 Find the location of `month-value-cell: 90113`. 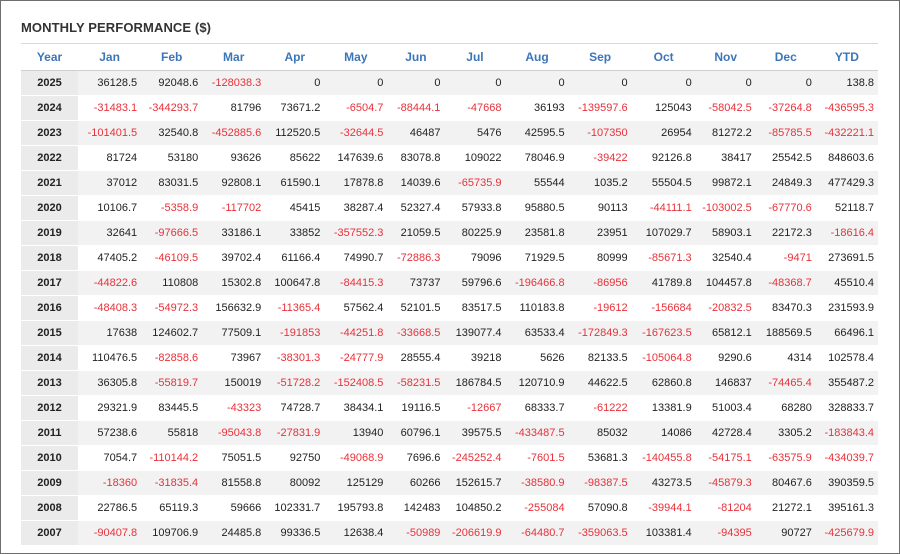

month-value-cell: 90113 is located at coordinates (600, 208).